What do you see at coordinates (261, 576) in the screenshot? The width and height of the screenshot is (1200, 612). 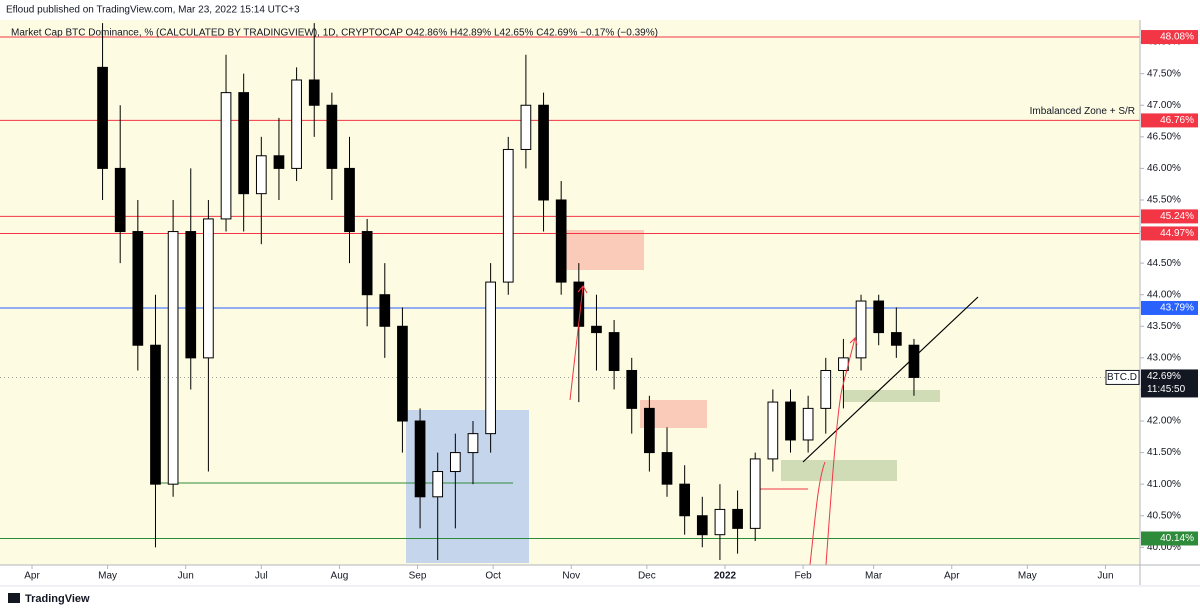 I see `x-tick-label: Jul` at bounding box center [261, 576].